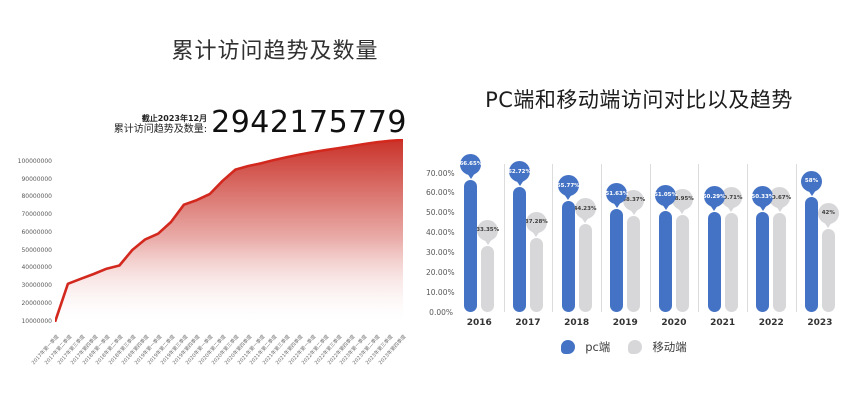  Describe the element at coordinates (682, 199) in the screenshot. I see `mobile-value-bubble: 48.95%` at that location.